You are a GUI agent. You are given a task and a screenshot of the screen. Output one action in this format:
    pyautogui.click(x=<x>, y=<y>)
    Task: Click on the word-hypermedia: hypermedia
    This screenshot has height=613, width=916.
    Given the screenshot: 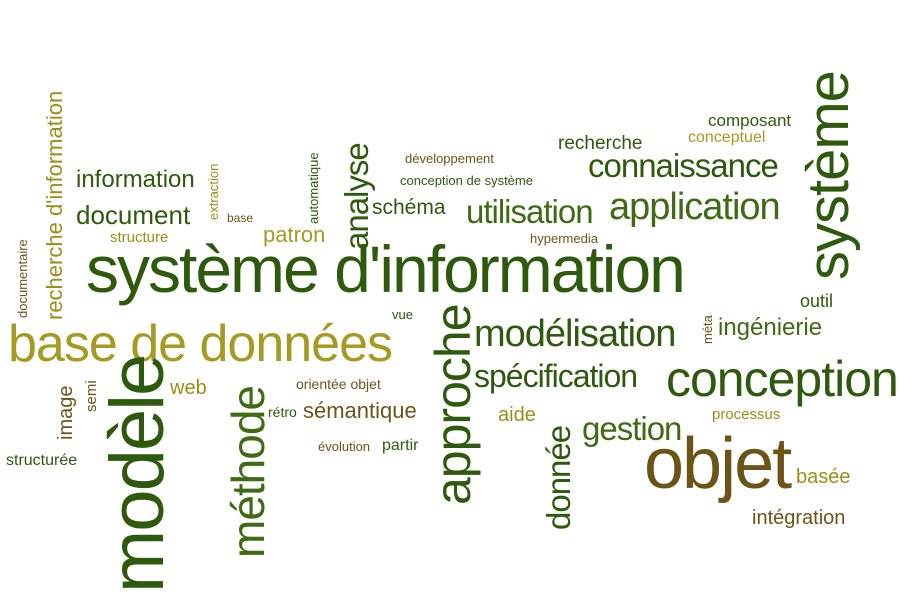 What is the action you would take?
    pyautogui.click(x=564, y=238)
    